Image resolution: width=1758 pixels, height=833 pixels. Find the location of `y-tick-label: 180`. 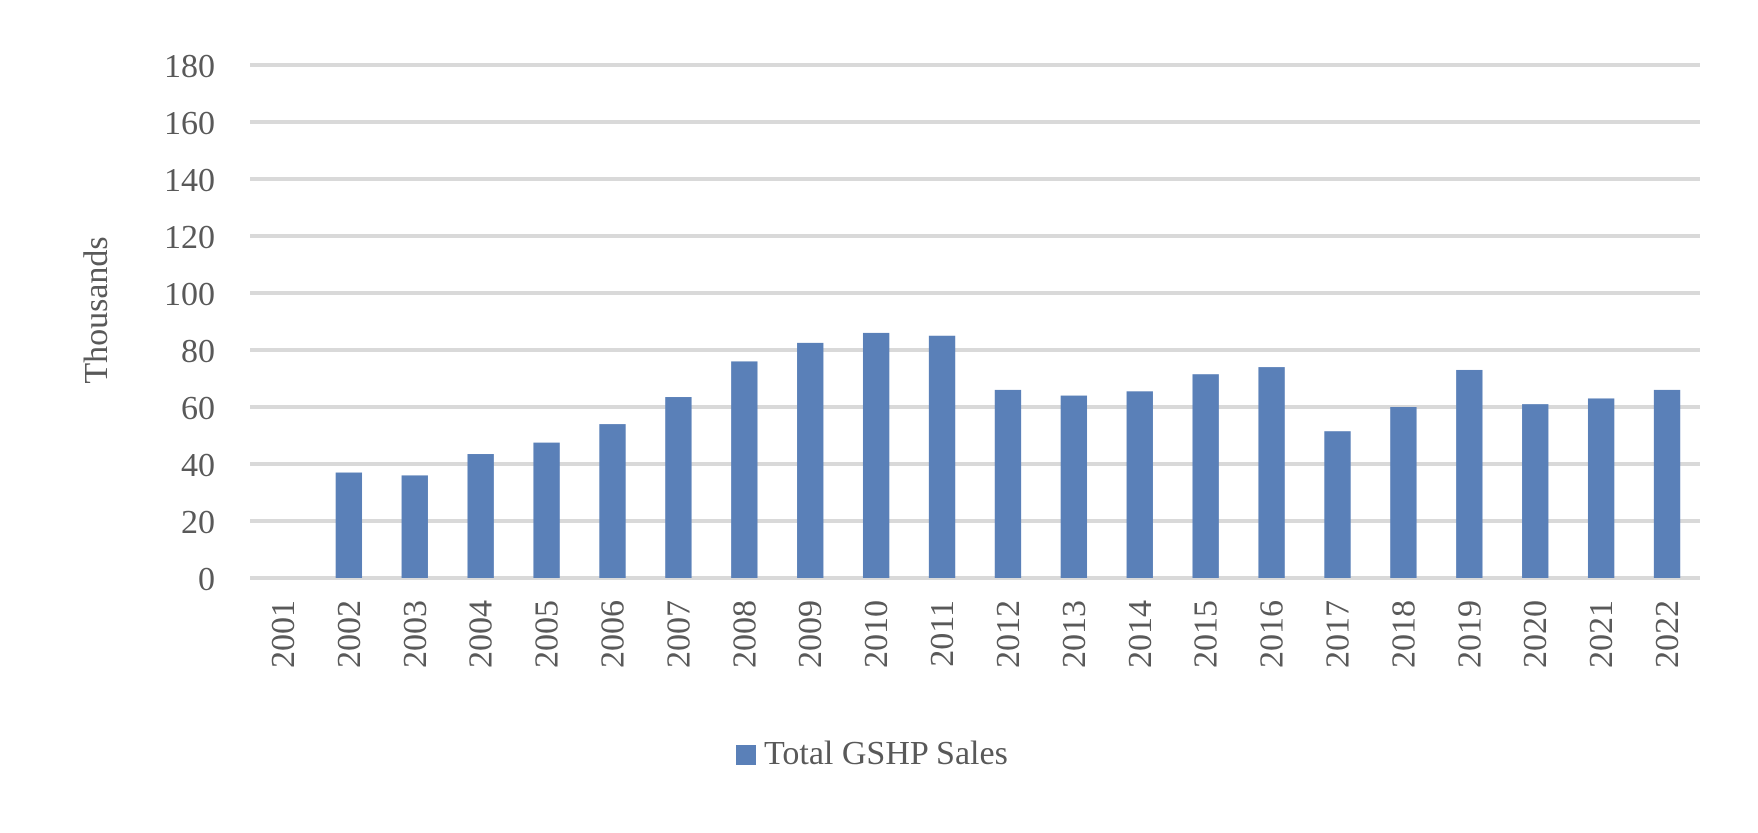

y-tick-label: 180 is located at coordinates (189, 66).